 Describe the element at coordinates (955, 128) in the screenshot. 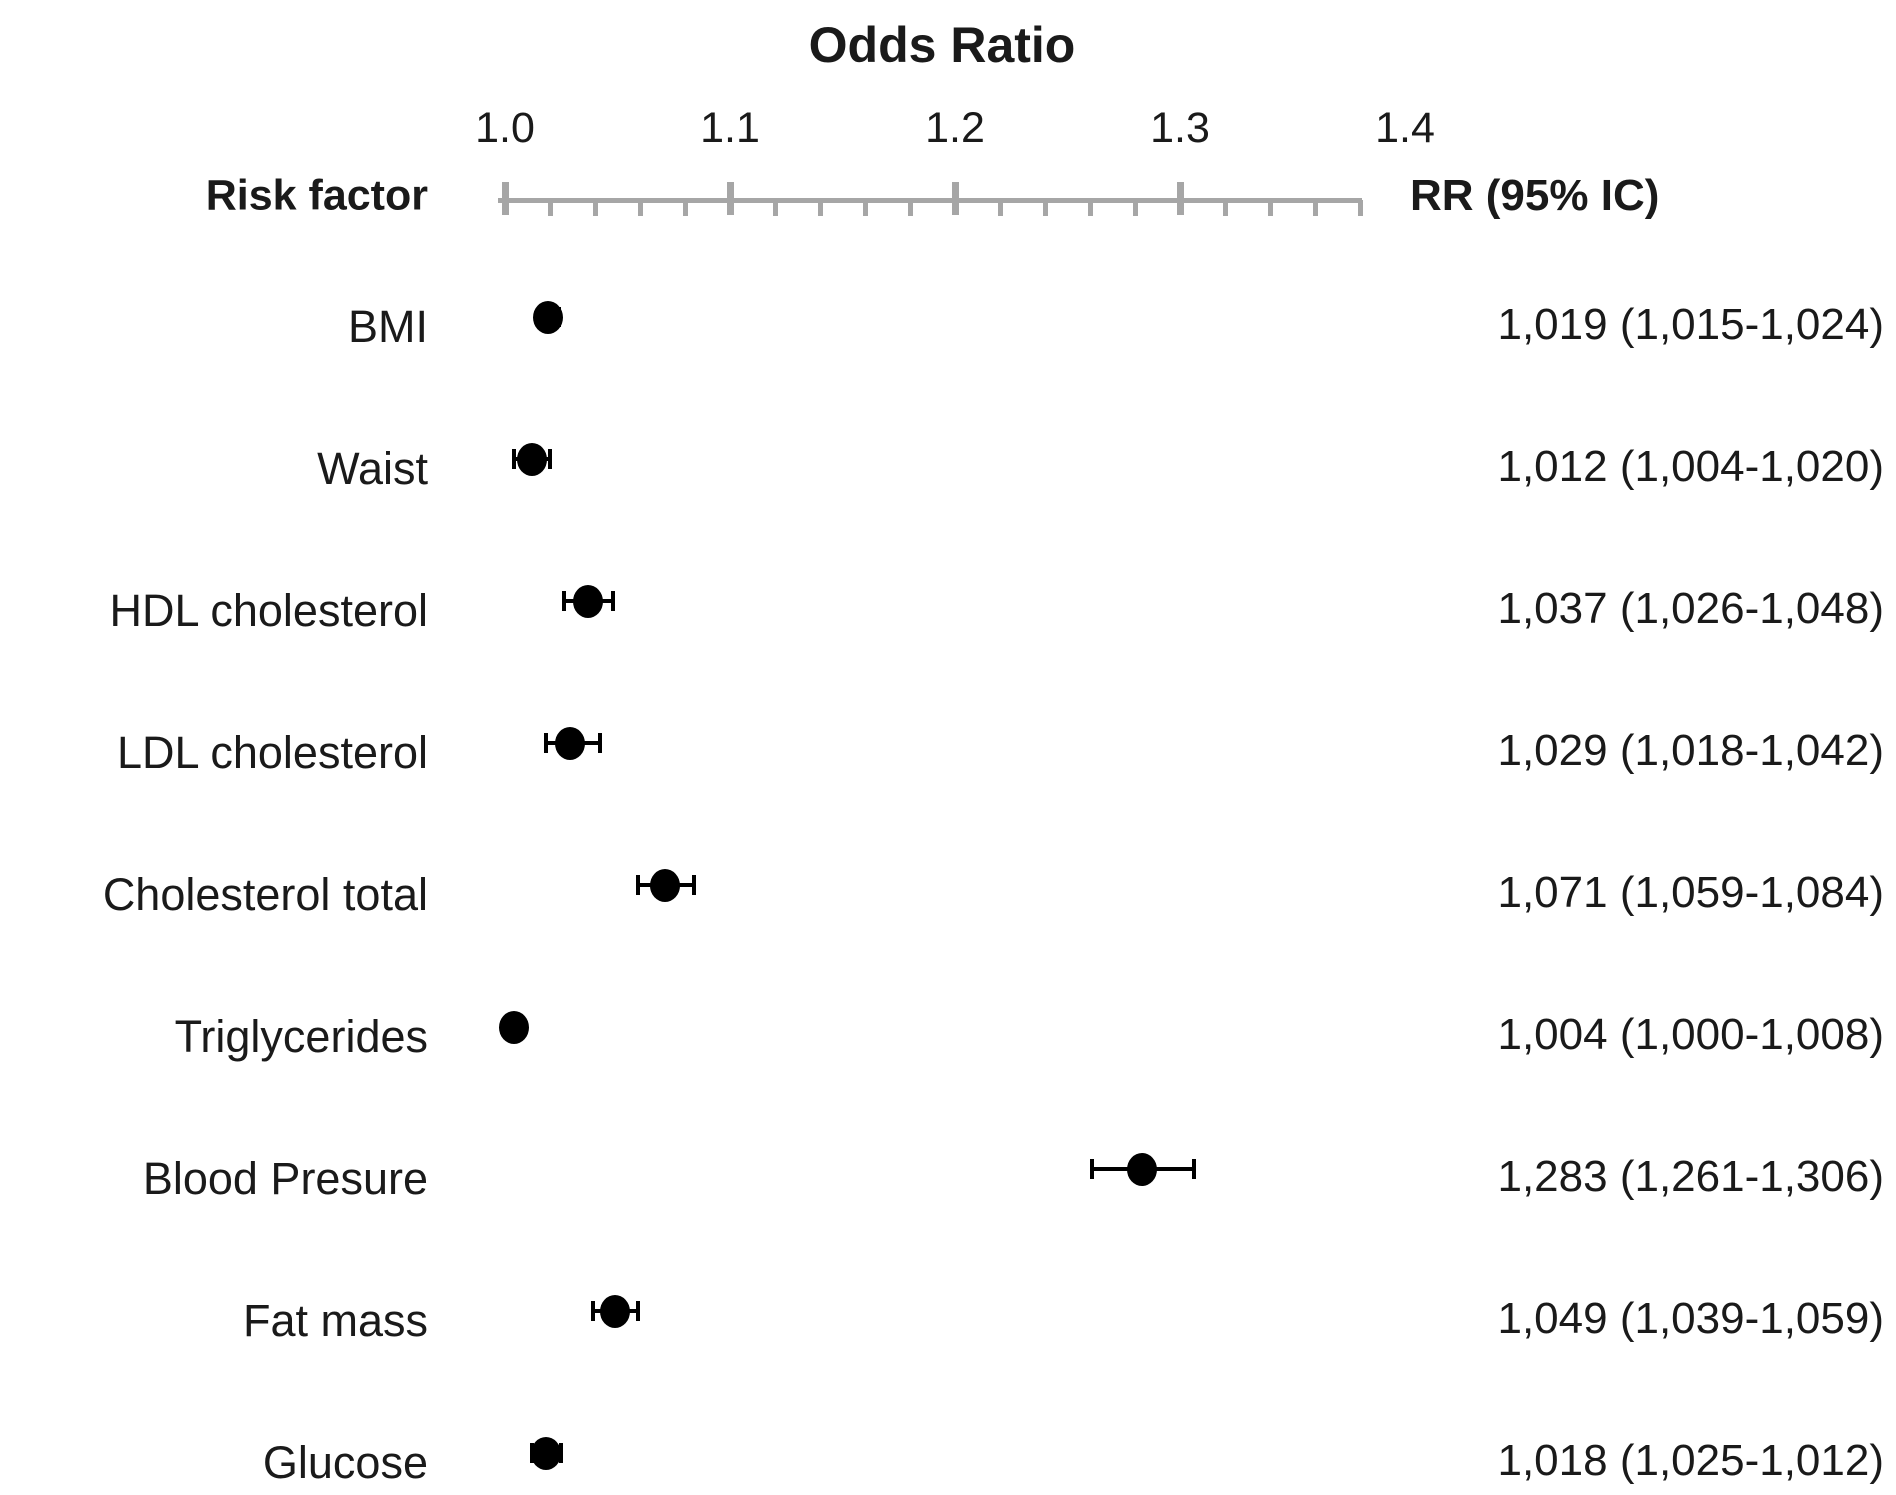

I see `x-axis-tick-label: 1.2` at that location.